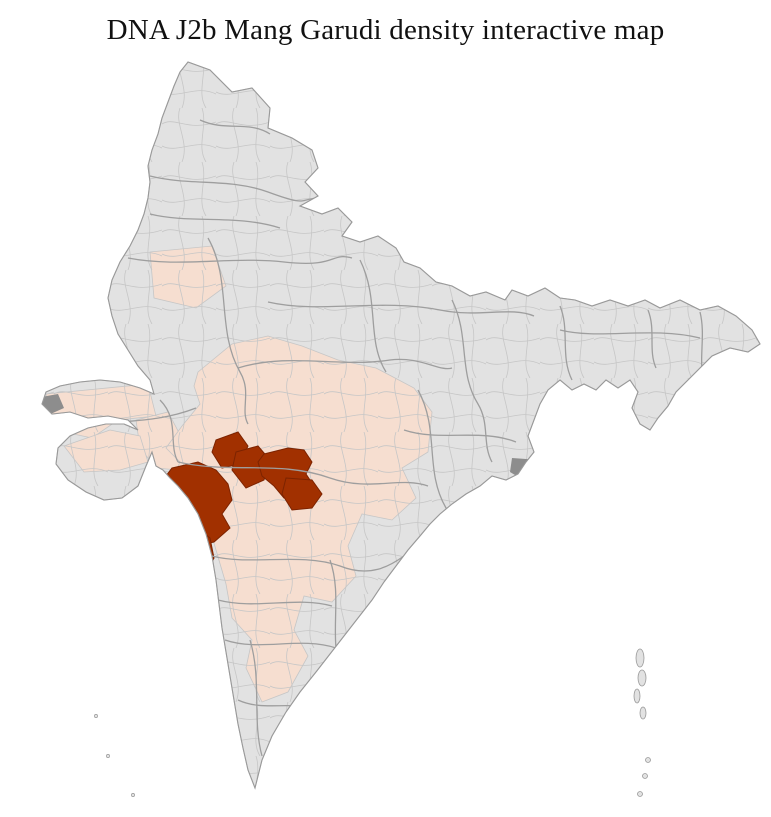  What do you see at coordinates (529, 471) in the screenshot?
I see `shaded-patch` at bounding box center [529, 471].